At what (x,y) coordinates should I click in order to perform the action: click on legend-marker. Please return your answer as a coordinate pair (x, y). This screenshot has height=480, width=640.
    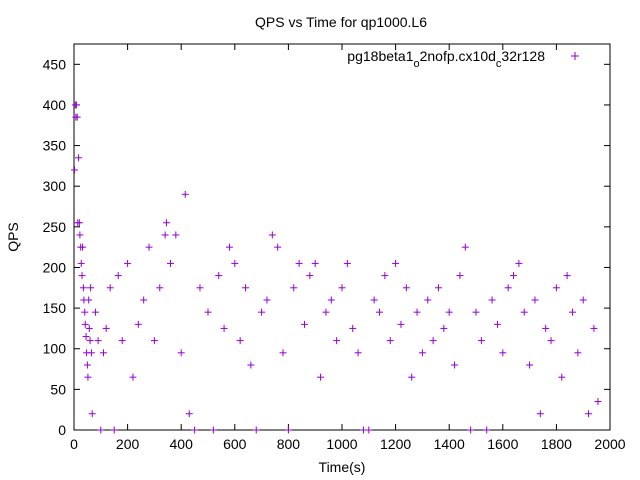
    Looking at the image, I should click on (575, 56).